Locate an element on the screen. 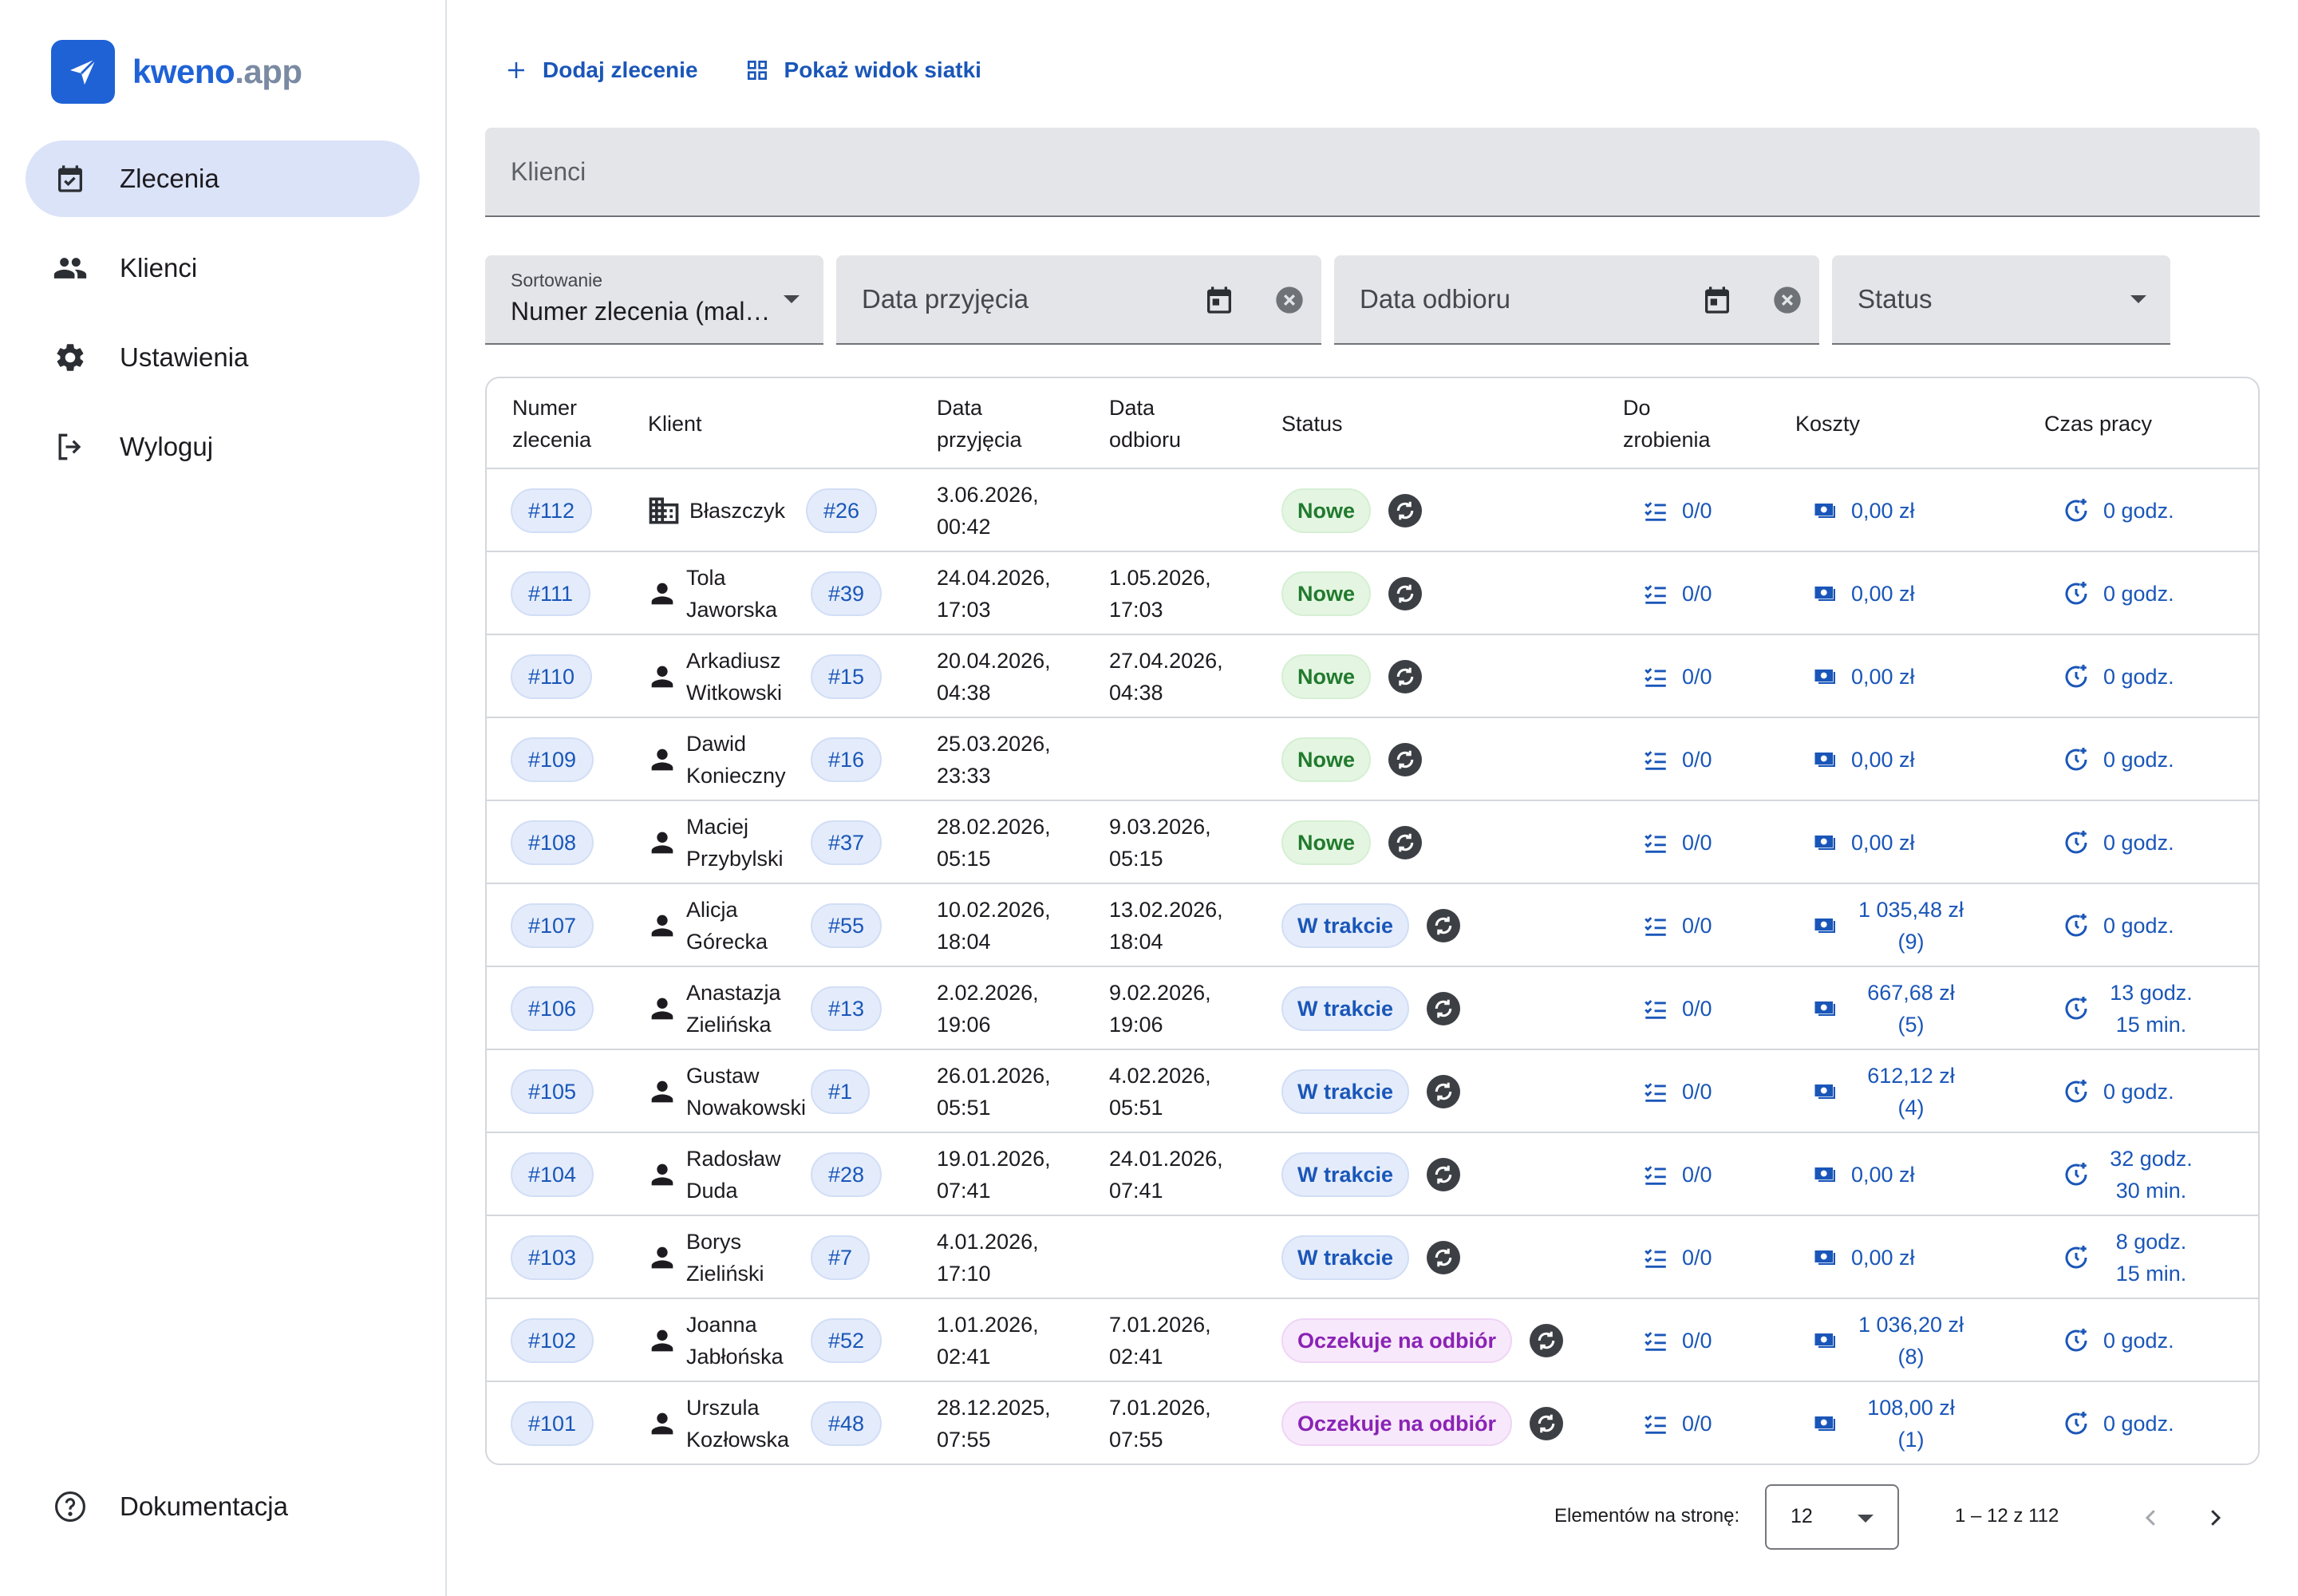 Image resolution: width=2298 pixels, height=1596 pixels. client-name: Gustaw Nowakowski is located at coordinates (747, 1092).